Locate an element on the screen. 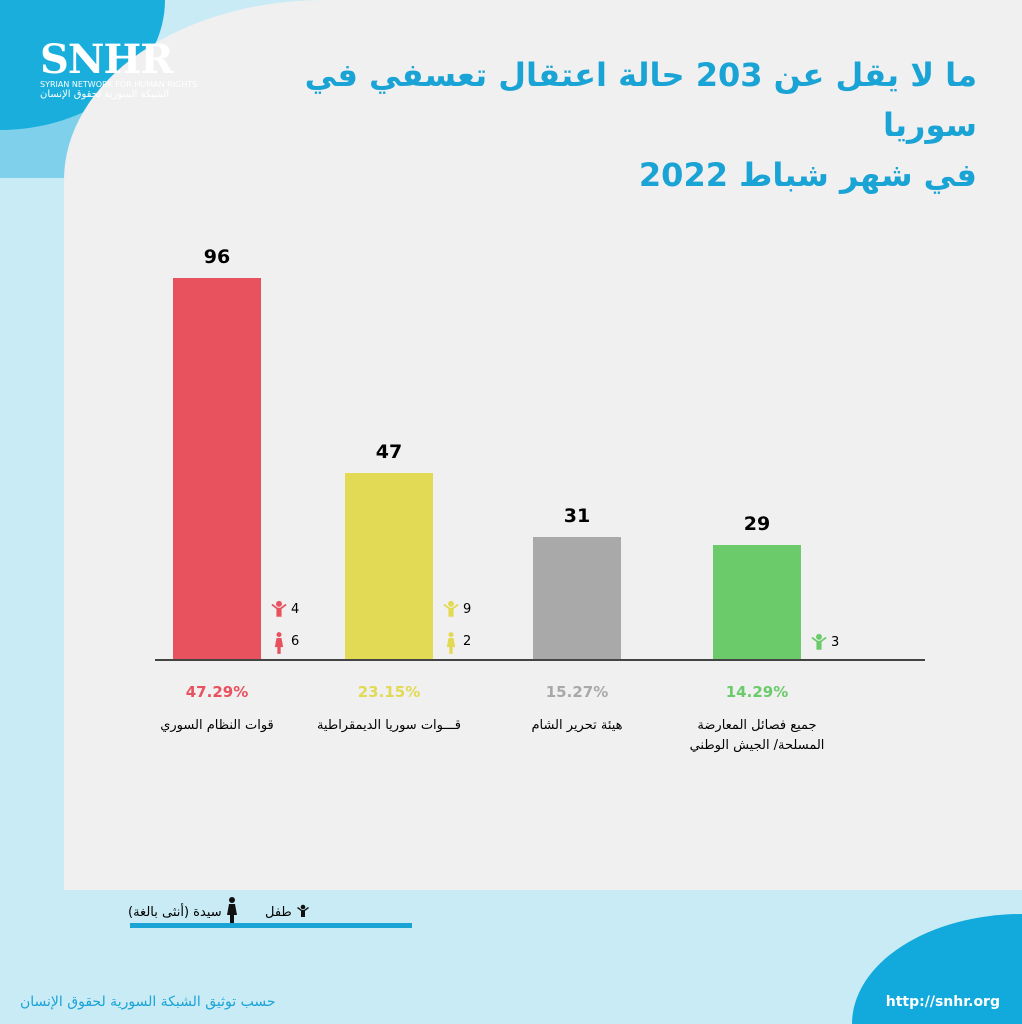  legend-underline is located at coordinates (271, 925).